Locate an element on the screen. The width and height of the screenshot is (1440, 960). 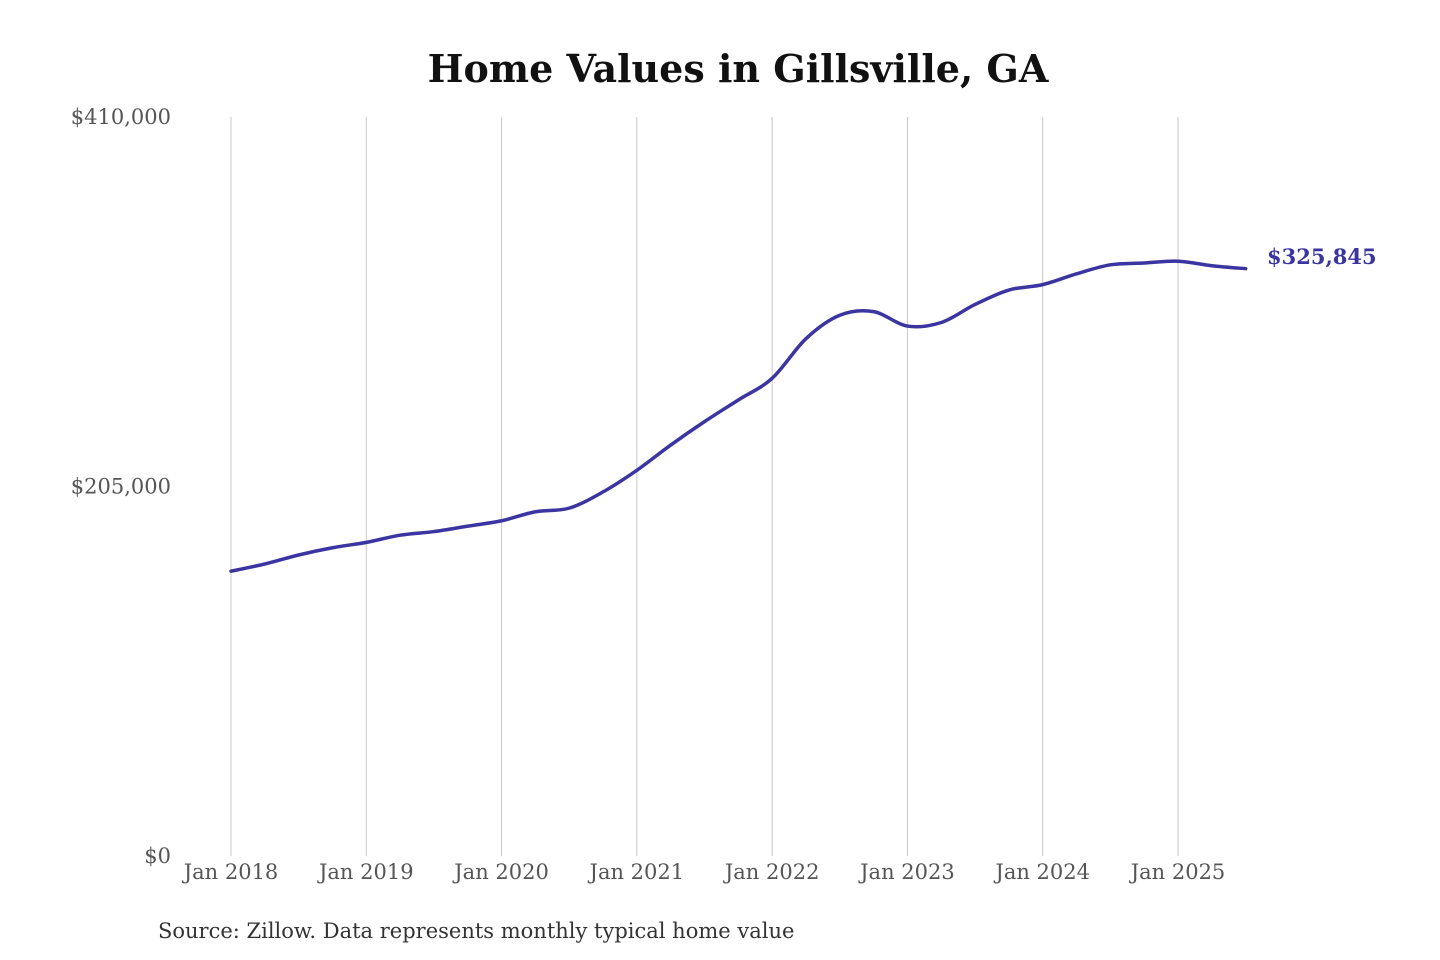
x-tick-label: Jan 2019 is located at coordinates (365, 872).